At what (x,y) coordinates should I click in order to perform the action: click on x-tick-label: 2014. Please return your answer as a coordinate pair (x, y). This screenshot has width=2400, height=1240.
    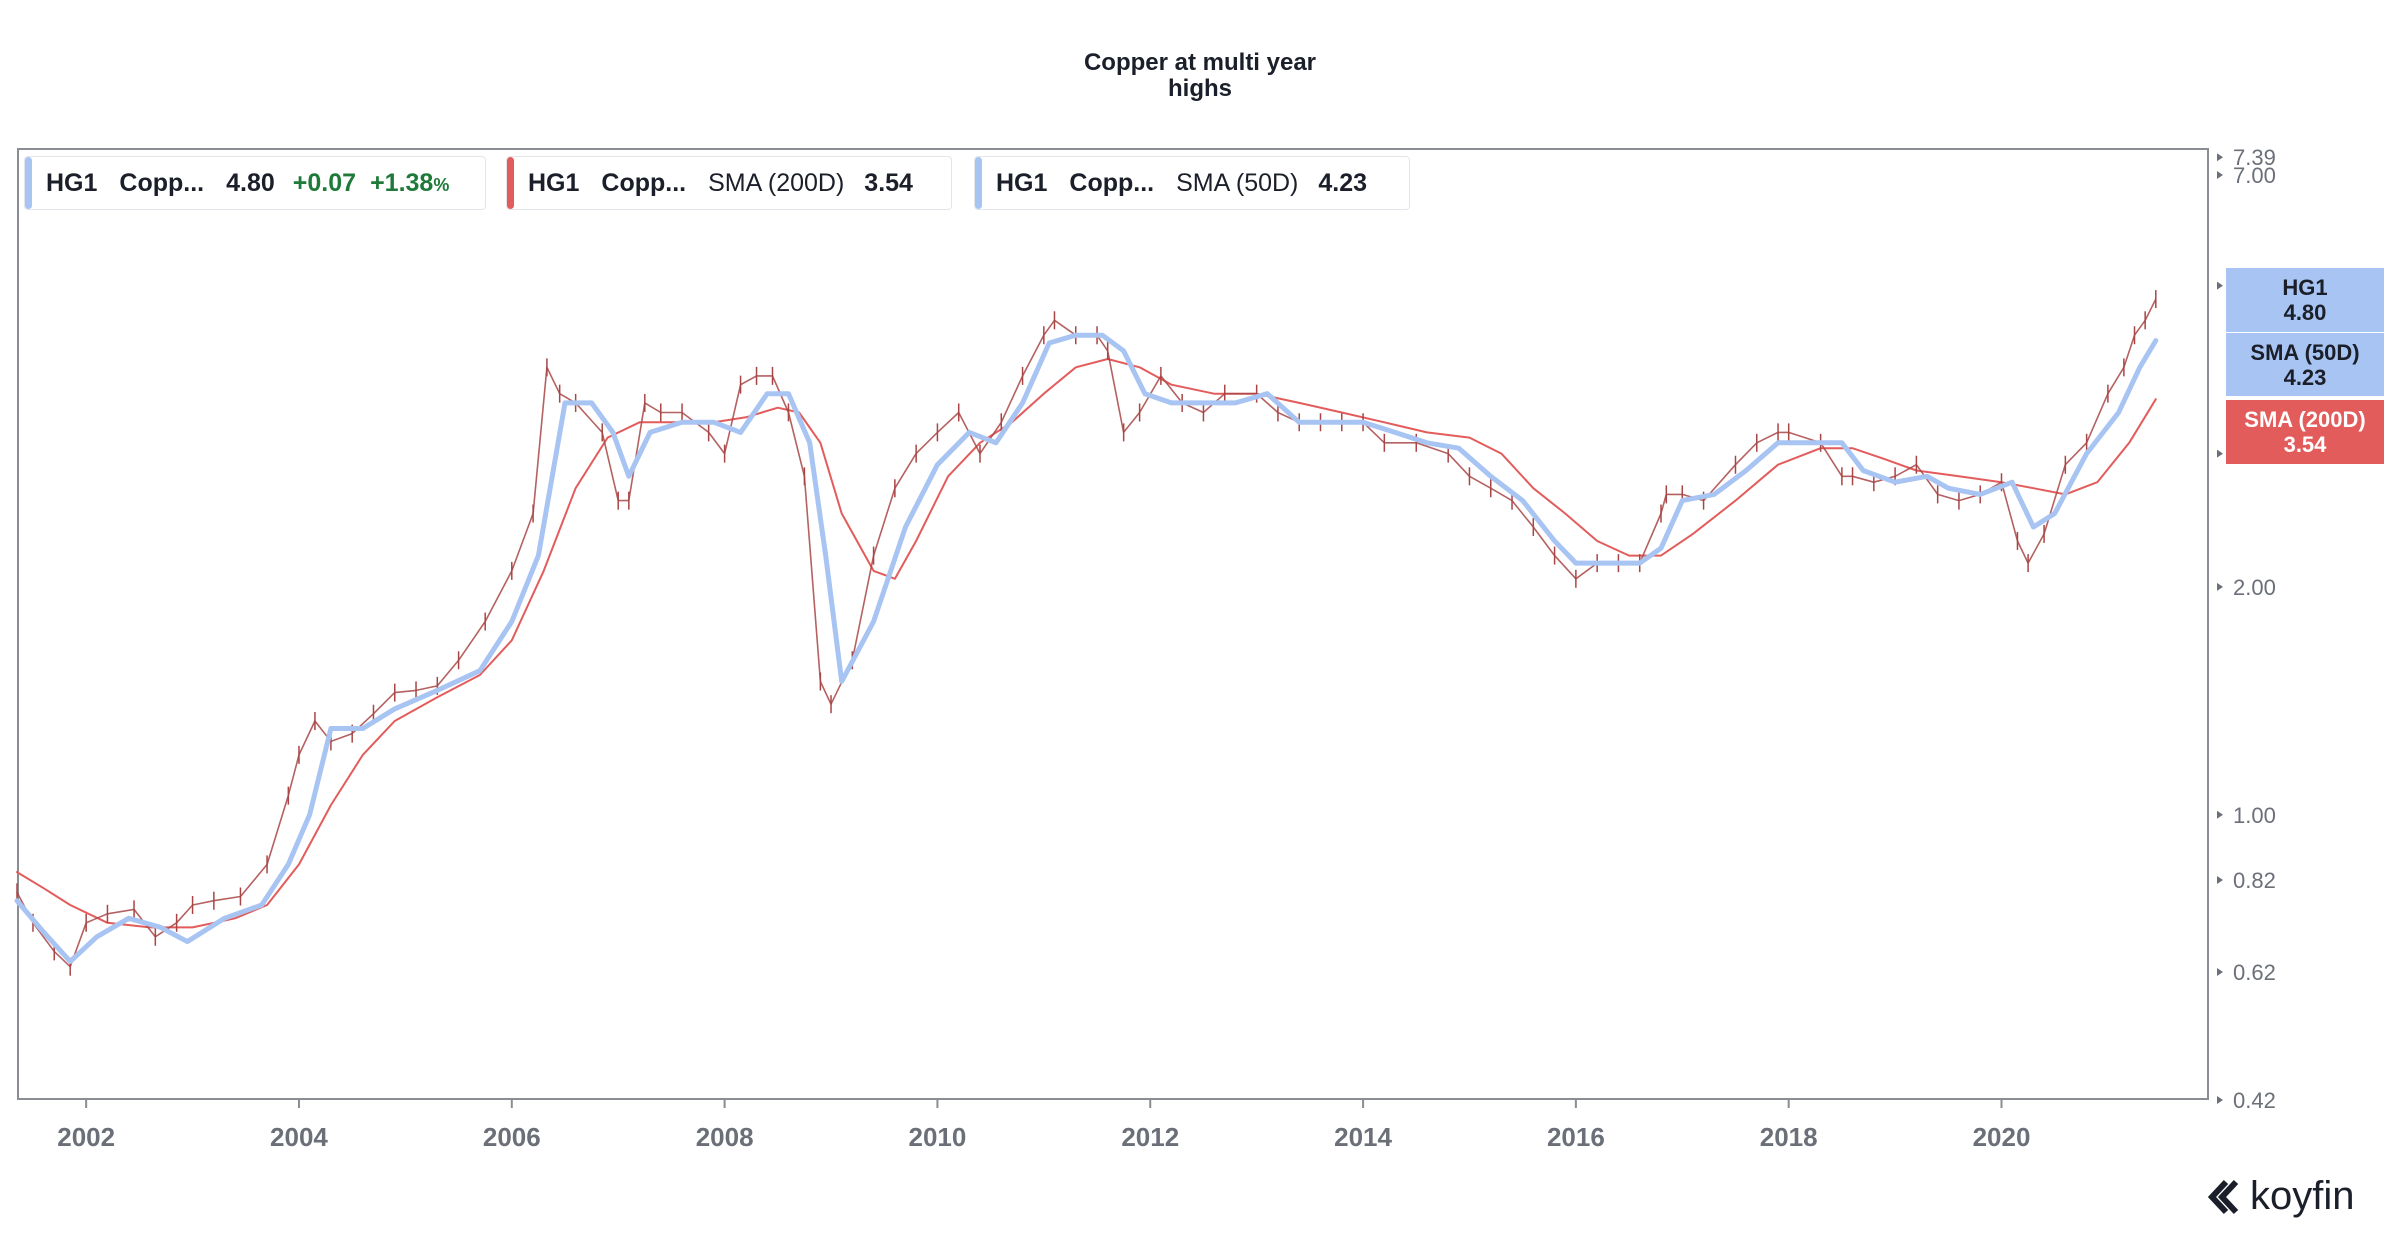
    Looking at the image, I should click on (1363, 1137).